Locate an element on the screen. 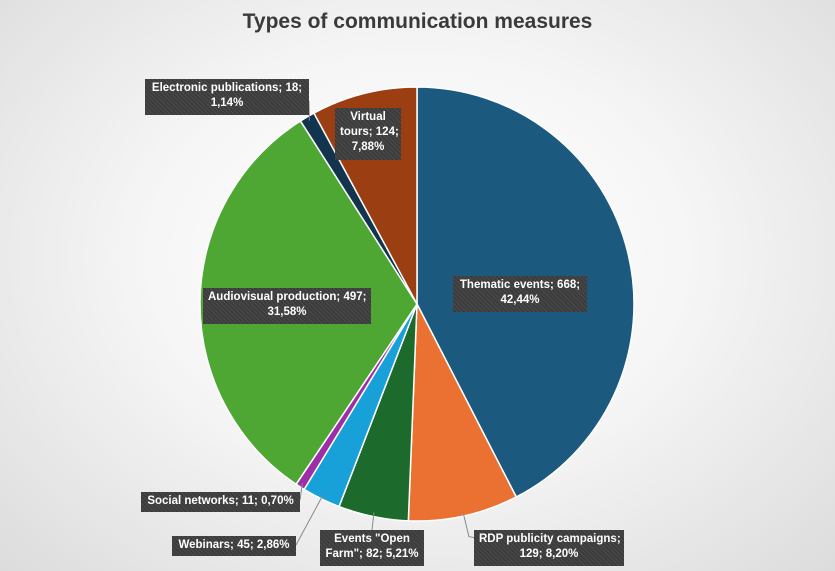 The height and width of the screenshot is (571, 835). data-label-social-networks: Social networks; 11; 0,70% is located at coordinates (220, 502).